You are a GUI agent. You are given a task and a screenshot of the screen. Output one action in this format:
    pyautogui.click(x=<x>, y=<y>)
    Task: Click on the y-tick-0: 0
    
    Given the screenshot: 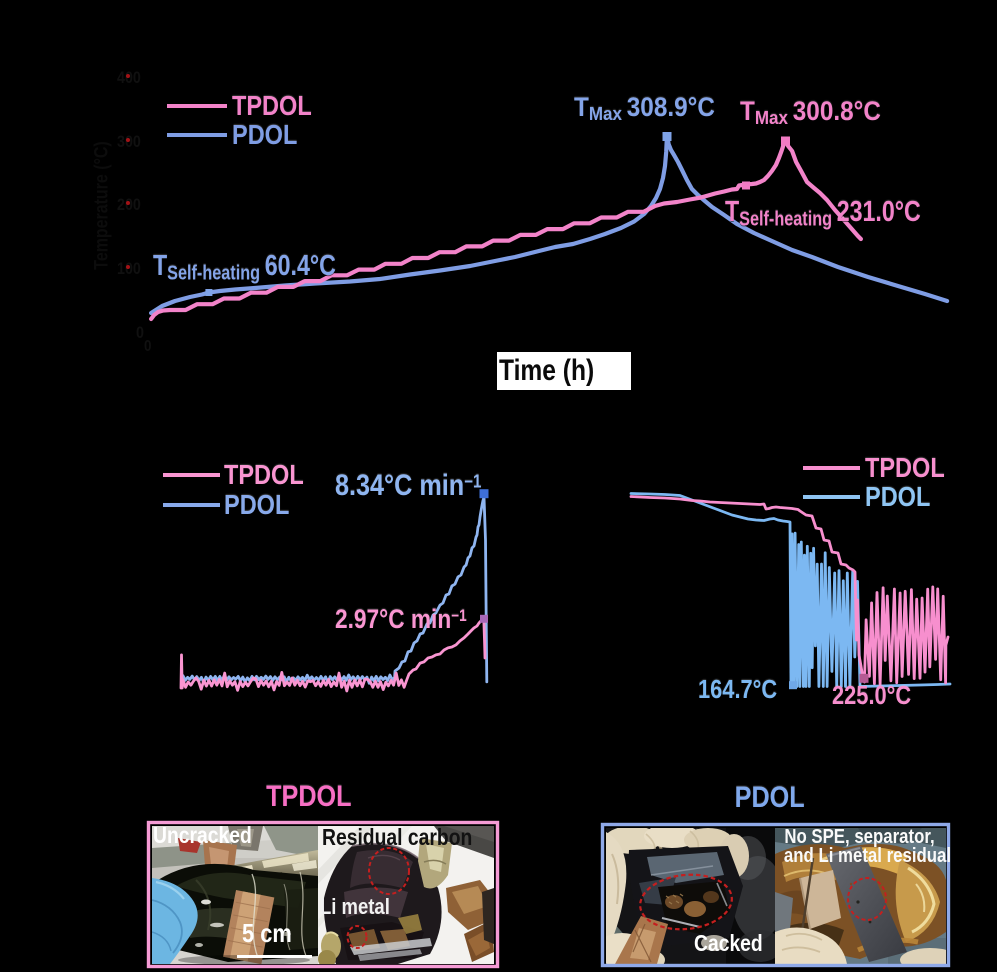 What is the action you would take?
    pyautogui.click(x=138, y=332)
    